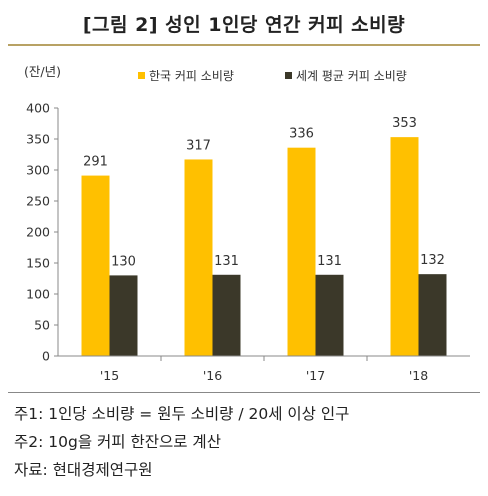  What do you see at coordinates (404, 123) in the screenshot?
I see `data-label: 353` at bounding box center [404, 123].